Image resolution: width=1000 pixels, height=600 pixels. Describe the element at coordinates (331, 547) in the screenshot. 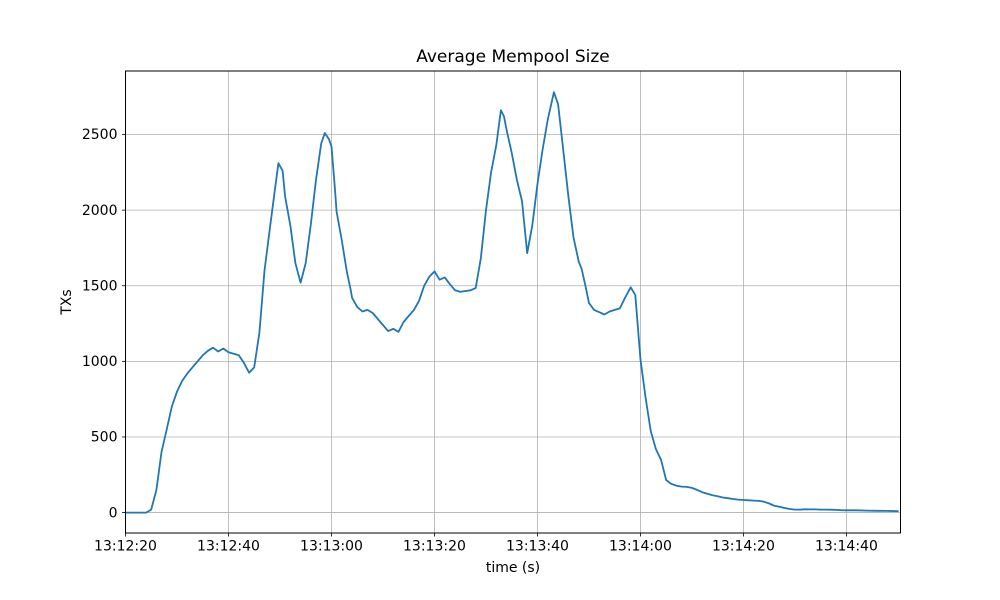

I see `x-tick-label: 13:13:00` at that location.